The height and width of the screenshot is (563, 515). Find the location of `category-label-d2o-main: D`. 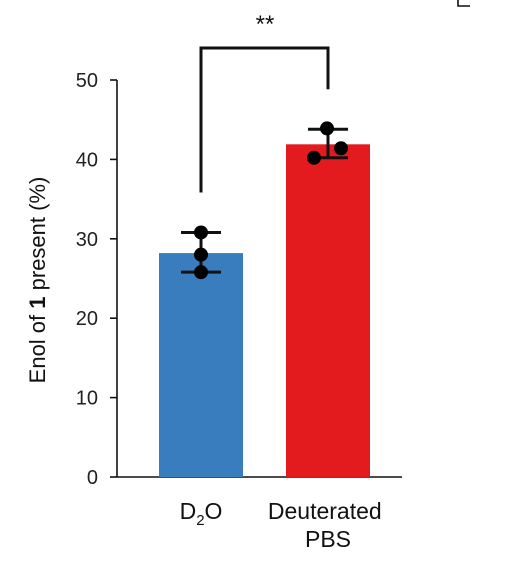

category-label-d2o-main: D is located at coordinates (188, 511).